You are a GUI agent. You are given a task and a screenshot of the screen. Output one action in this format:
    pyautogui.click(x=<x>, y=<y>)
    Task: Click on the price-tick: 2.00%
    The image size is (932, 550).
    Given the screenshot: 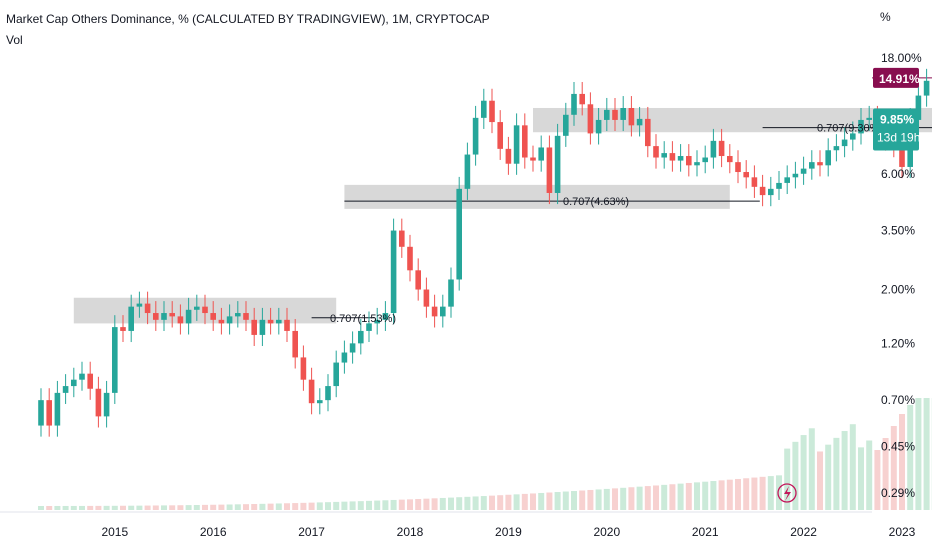 What is the action you would take?
    pyautogui.click(x=898, y=290)
    